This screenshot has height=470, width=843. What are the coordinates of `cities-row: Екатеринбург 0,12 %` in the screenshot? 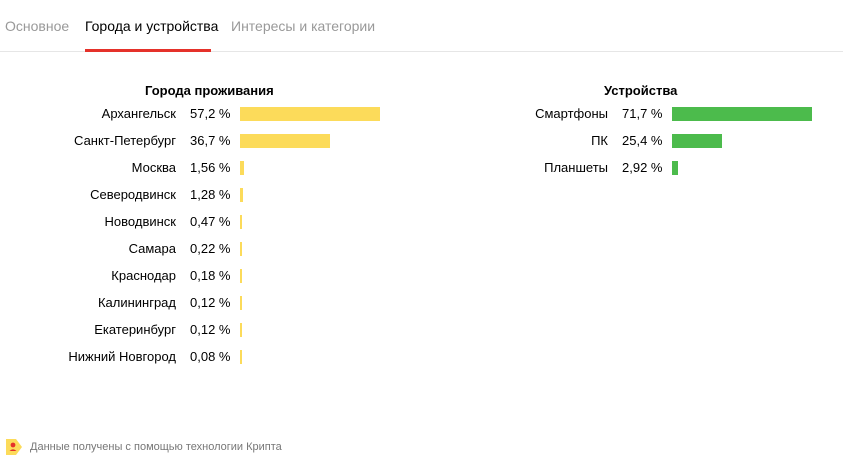 It's located at (421, 335).